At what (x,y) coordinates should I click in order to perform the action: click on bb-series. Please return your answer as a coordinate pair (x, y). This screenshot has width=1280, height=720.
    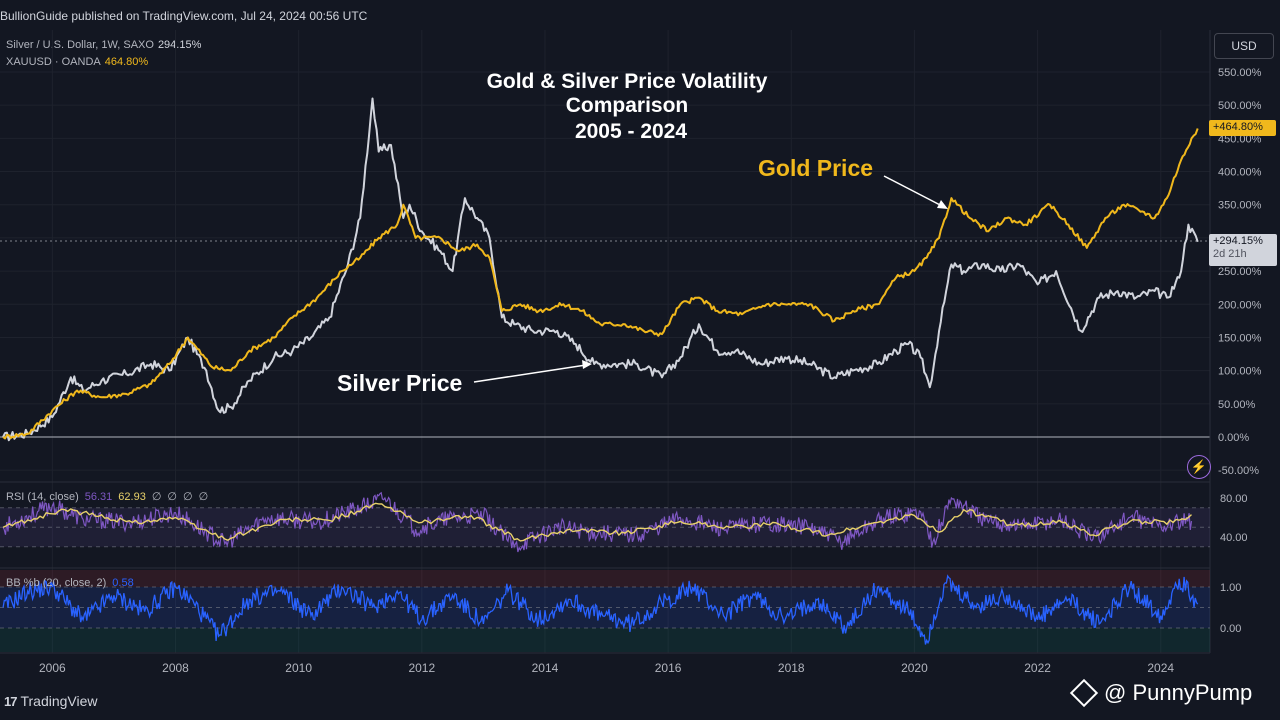
    Looking at the image, I should click on (600, 609).